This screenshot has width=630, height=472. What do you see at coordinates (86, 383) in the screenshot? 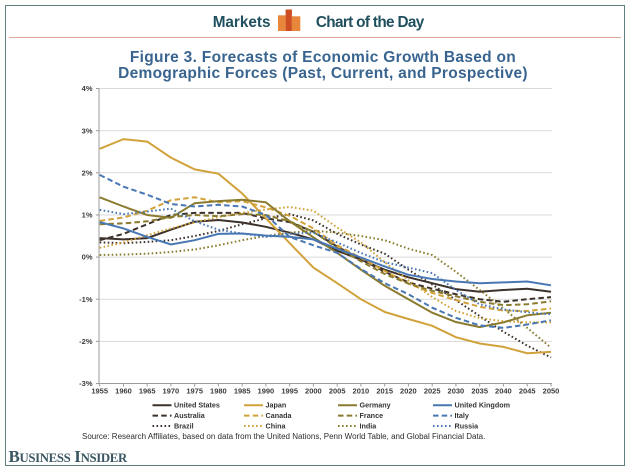
I see `svg-text: -3%` at bounding box center [86, 383].